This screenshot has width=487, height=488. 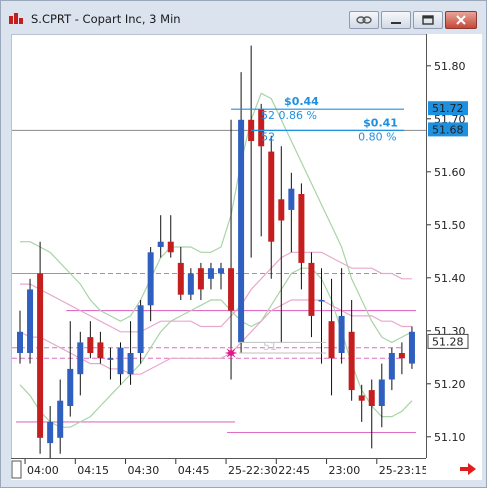 What do you see at coordinates (43, 470) in the screenshot?
I see `x-tick-label-0: 04:00` at bounding box center [43, 470].